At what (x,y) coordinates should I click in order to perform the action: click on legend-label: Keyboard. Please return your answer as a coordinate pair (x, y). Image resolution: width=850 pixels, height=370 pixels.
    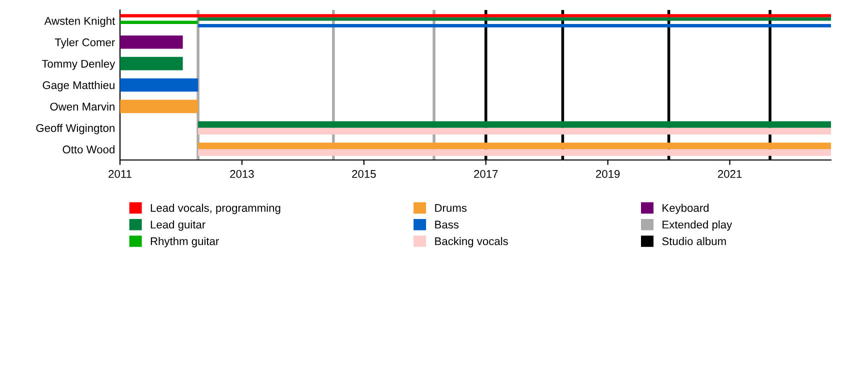
    Looking at the image, I should click on (685, 209).